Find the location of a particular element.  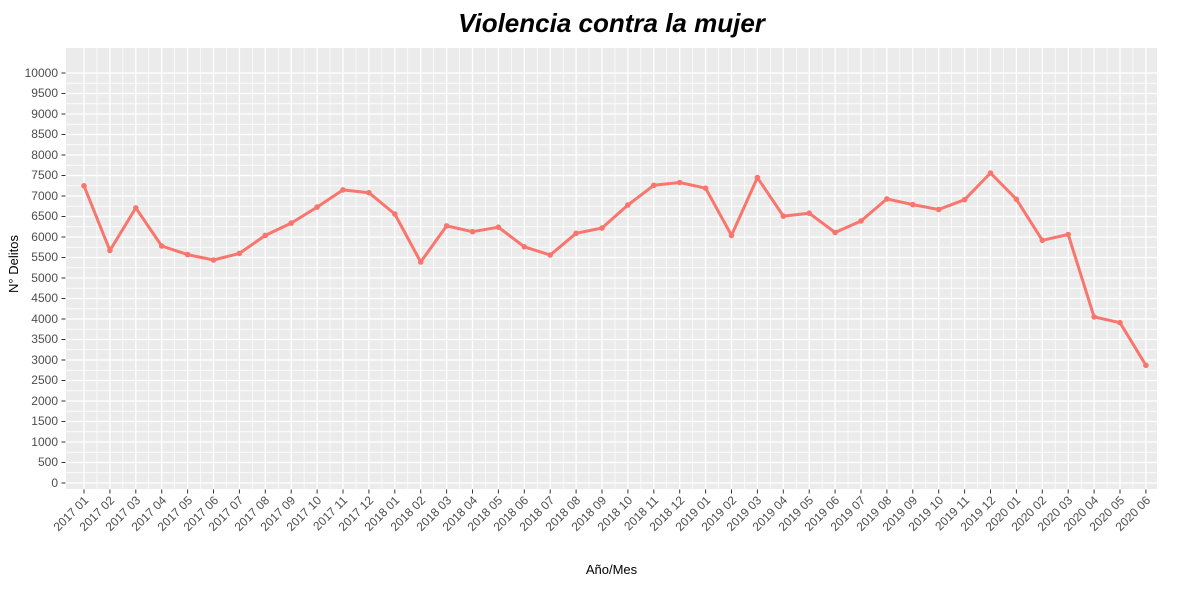

y-tick-label: 4500 is located at coordinates (44, 298).